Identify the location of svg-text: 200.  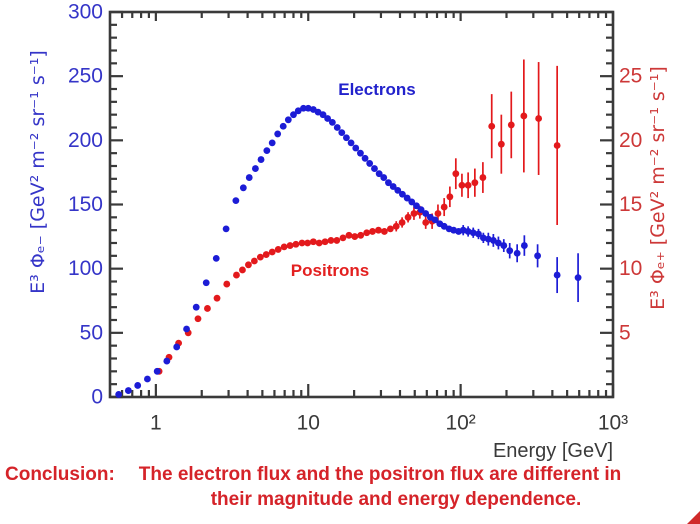
(85, 140).